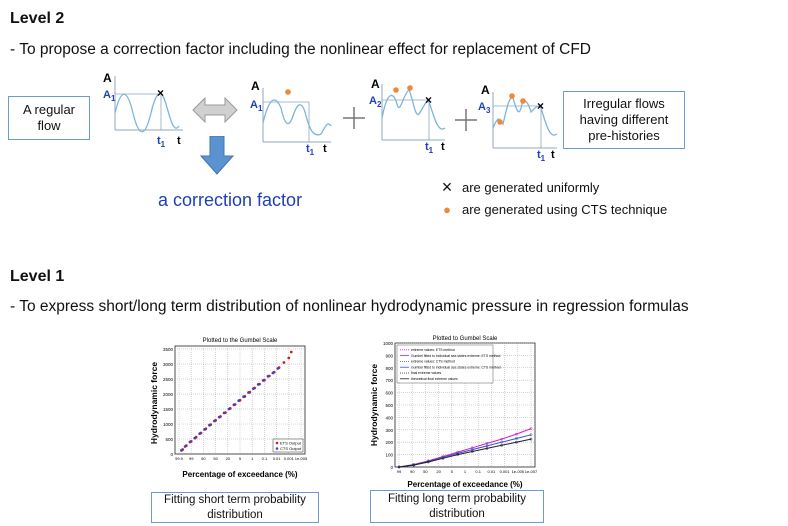 The image size is (788, 526). I want to click on axis-t-label-3: t, so click(443, 147).